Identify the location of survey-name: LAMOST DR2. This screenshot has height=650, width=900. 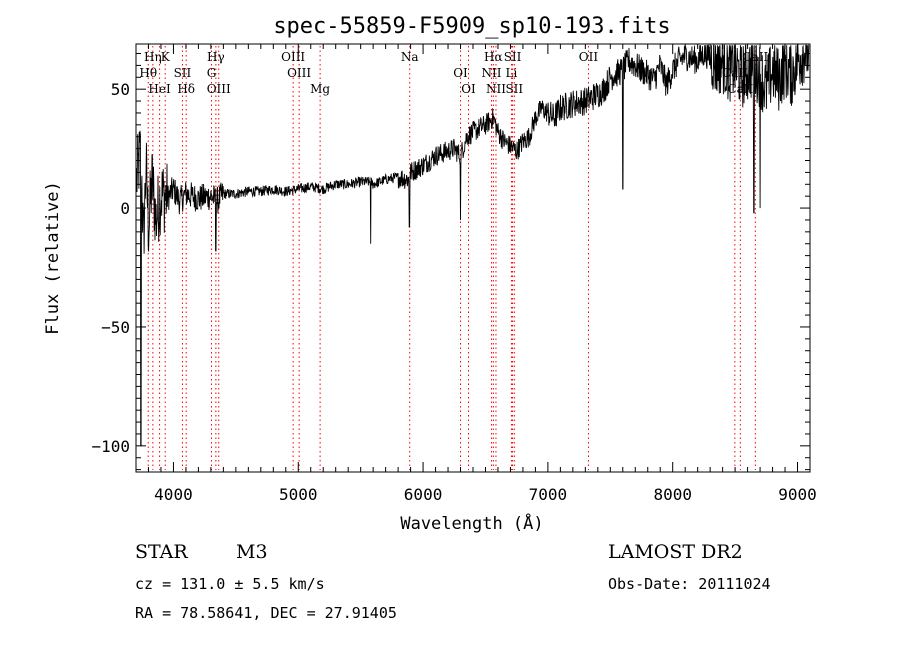
(675, 552).